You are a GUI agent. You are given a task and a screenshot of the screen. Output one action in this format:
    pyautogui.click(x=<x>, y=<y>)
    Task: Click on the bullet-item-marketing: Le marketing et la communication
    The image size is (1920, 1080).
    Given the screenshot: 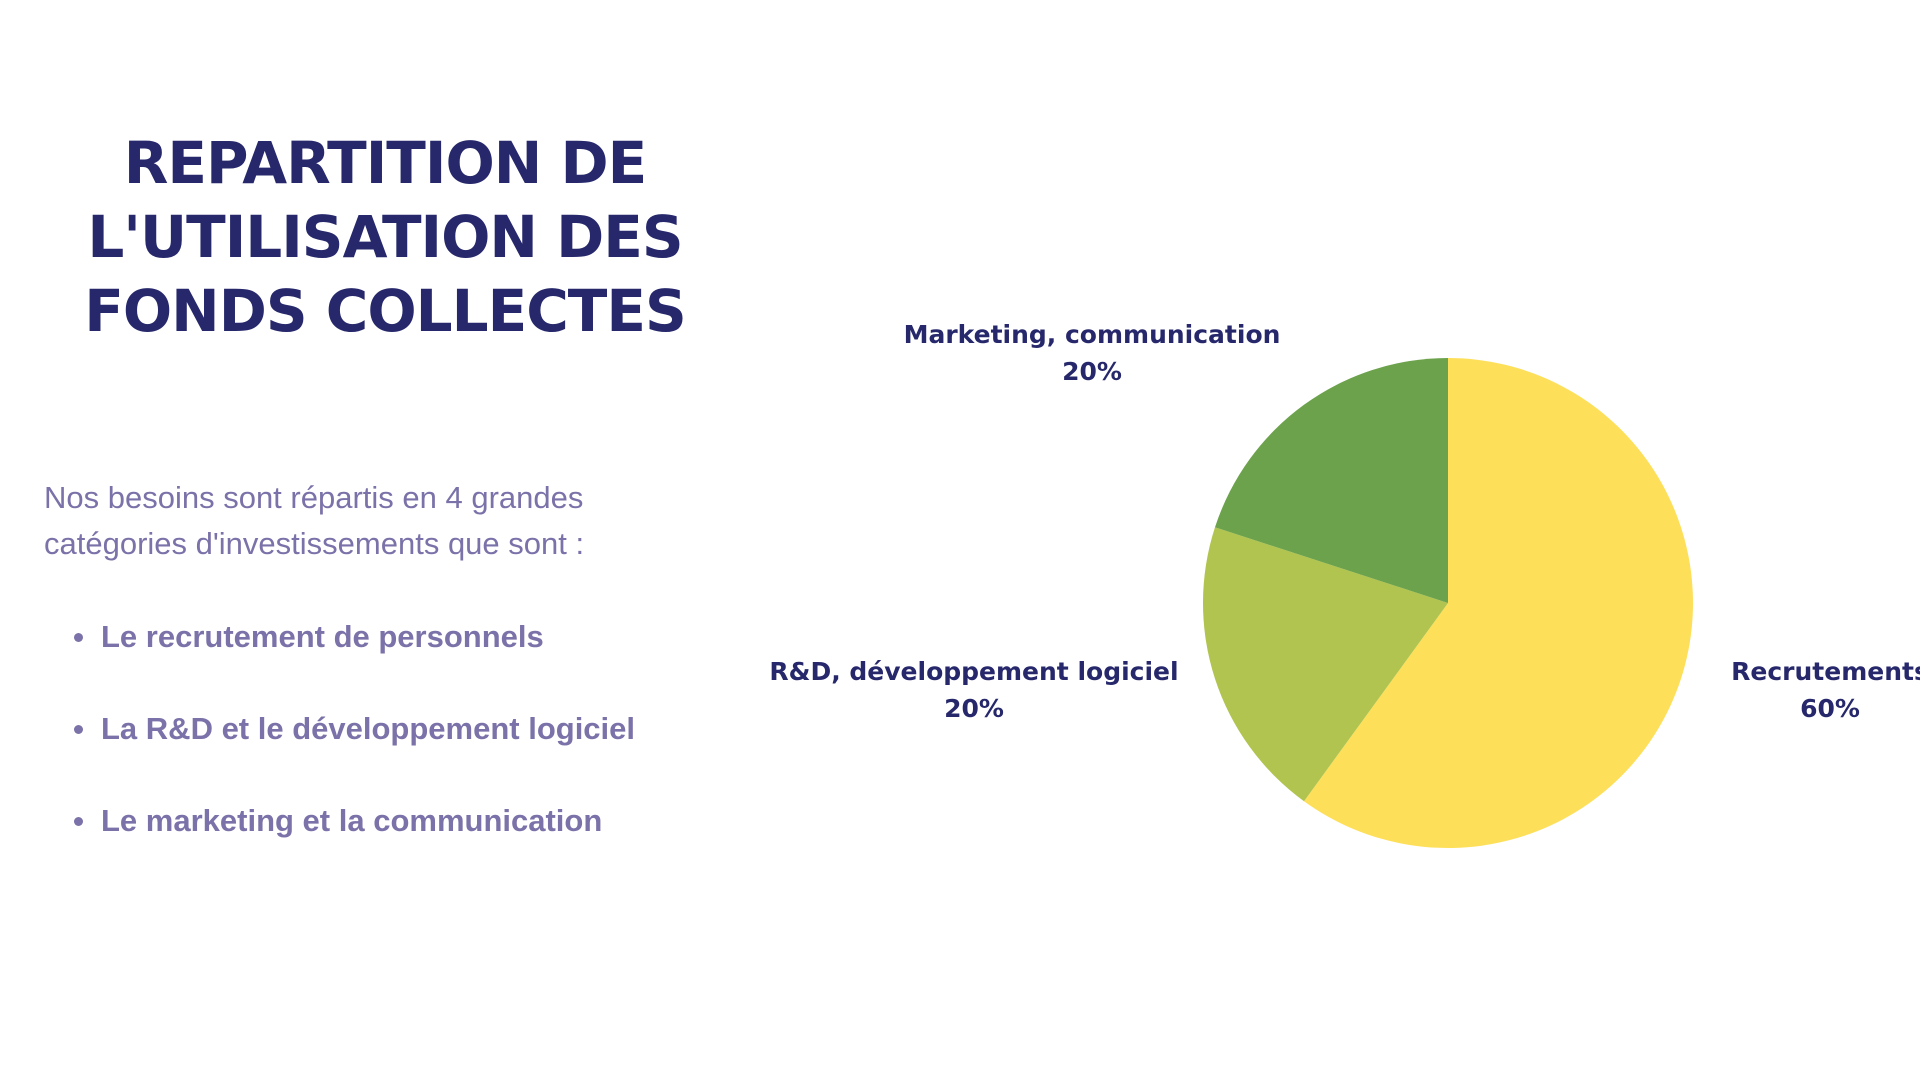 What is the action you would take?
    pyautogui.click(x=337, y=844)
    